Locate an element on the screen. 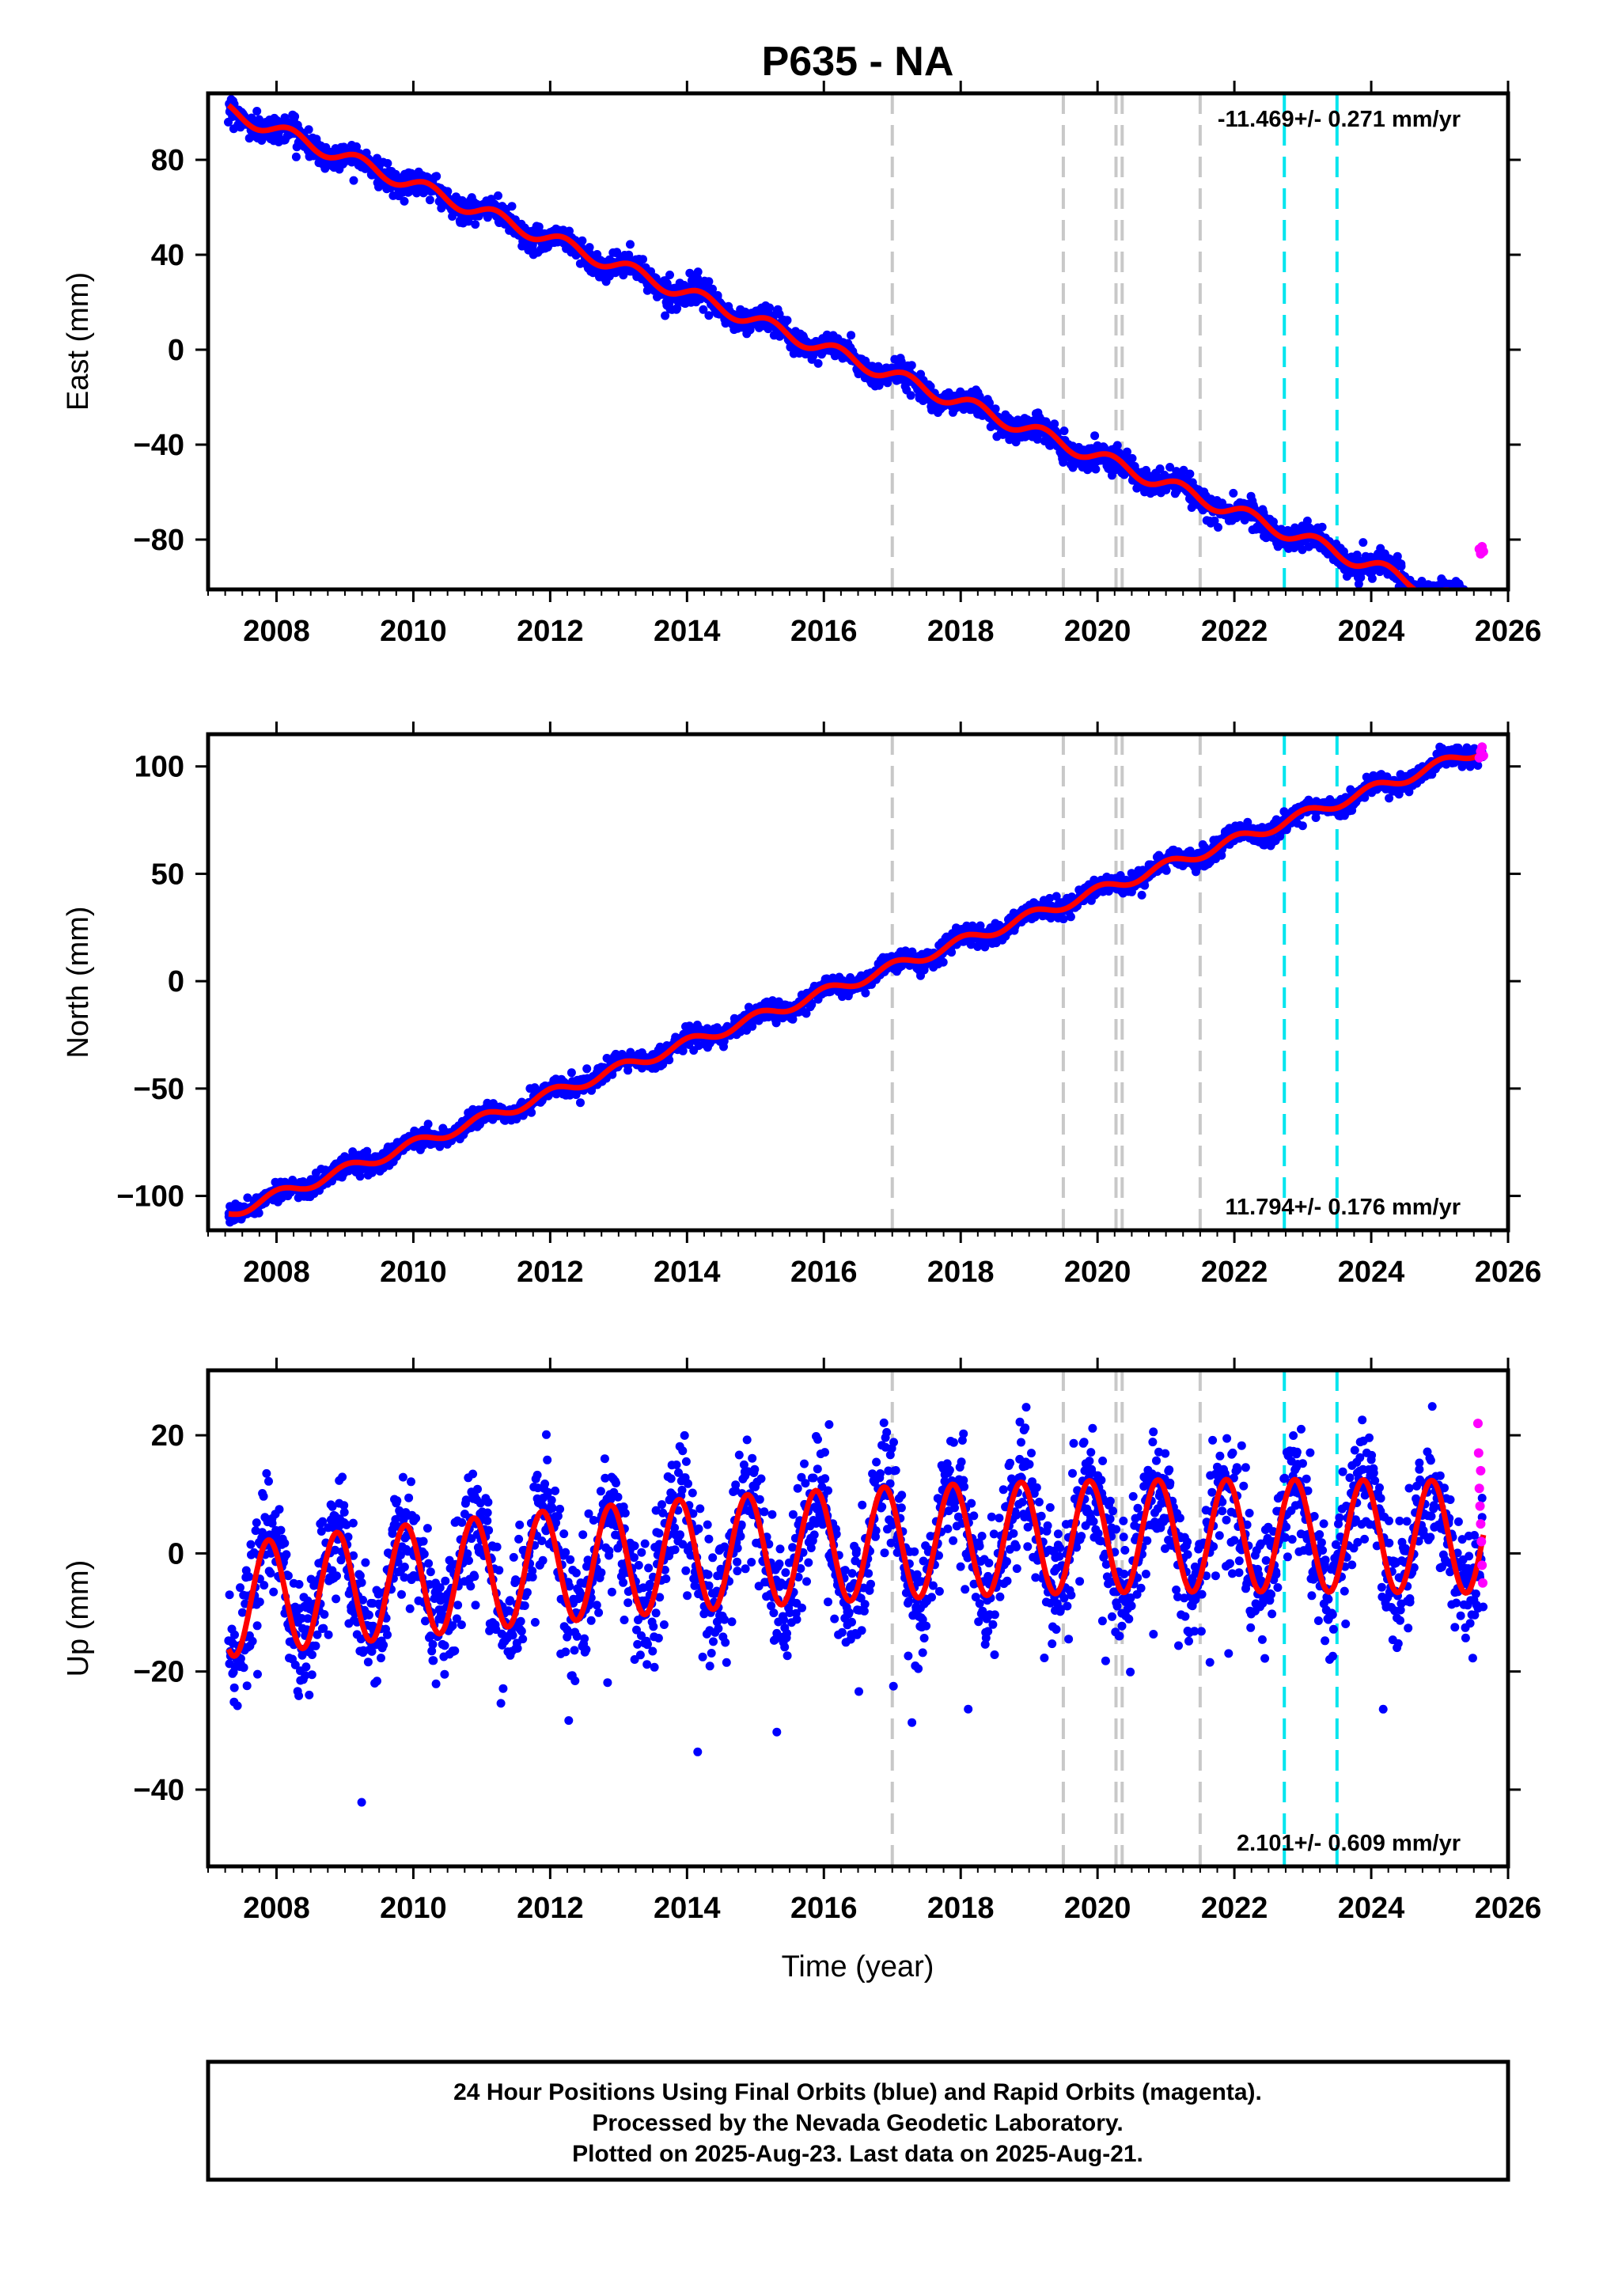  y-tick-label: 80 is located at coordinates (167, 160).